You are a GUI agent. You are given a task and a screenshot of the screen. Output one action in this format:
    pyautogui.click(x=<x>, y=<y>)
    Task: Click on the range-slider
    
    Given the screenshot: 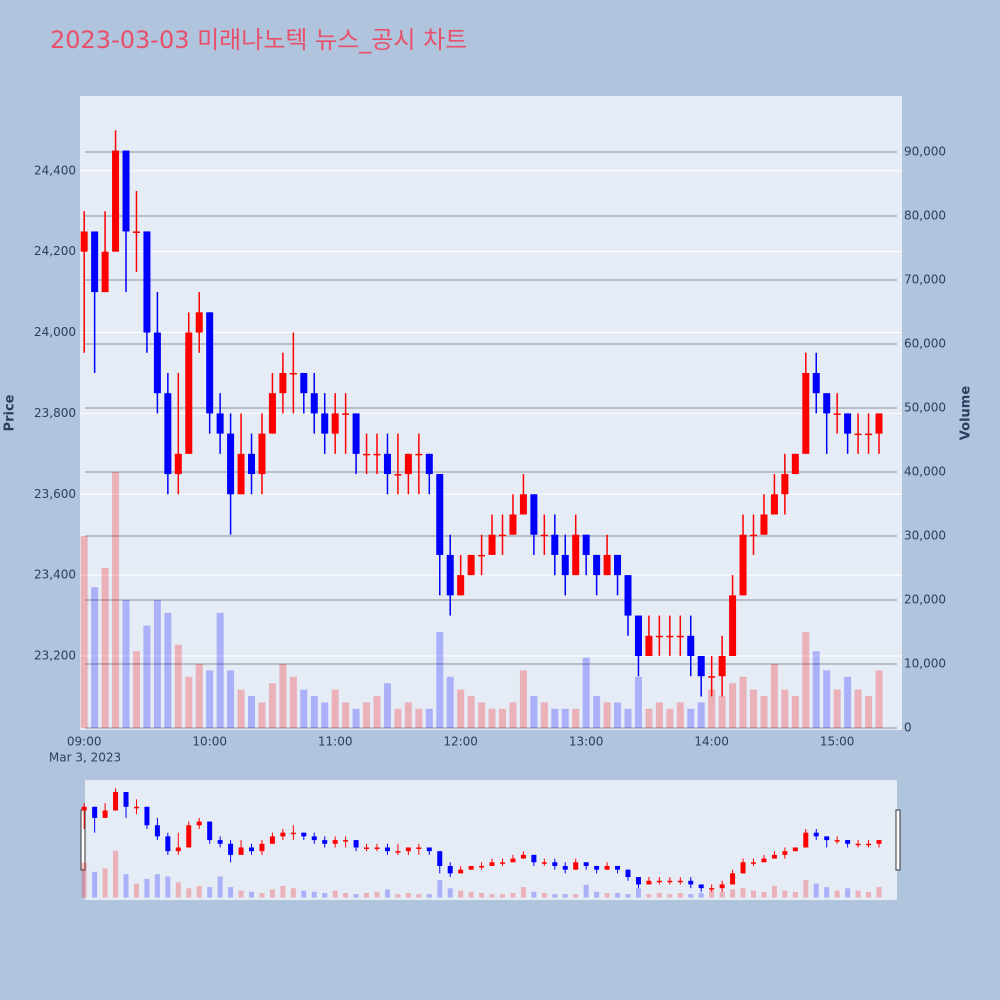 What is the action you would take?
    pyautogui.click(x=491, y=840)
    